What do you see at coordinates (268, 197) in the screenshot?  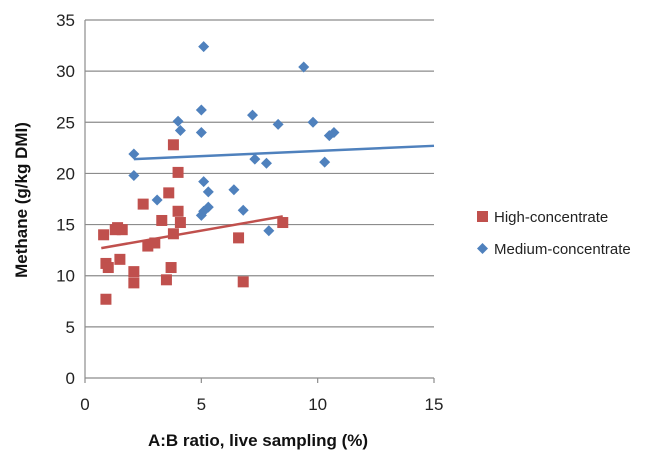 I see `trendlines` at bounding box center [268, 197].